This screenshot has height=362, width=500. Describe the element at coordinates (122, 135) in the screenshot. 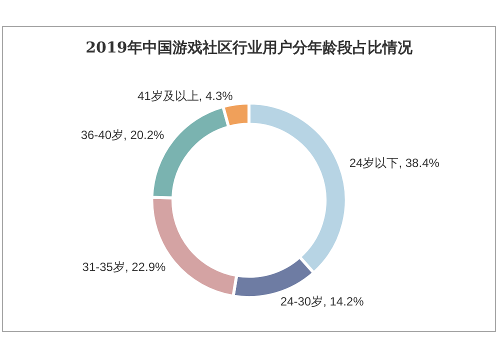

I see `slice-label: 36-40岁, 20.2%` at that location.